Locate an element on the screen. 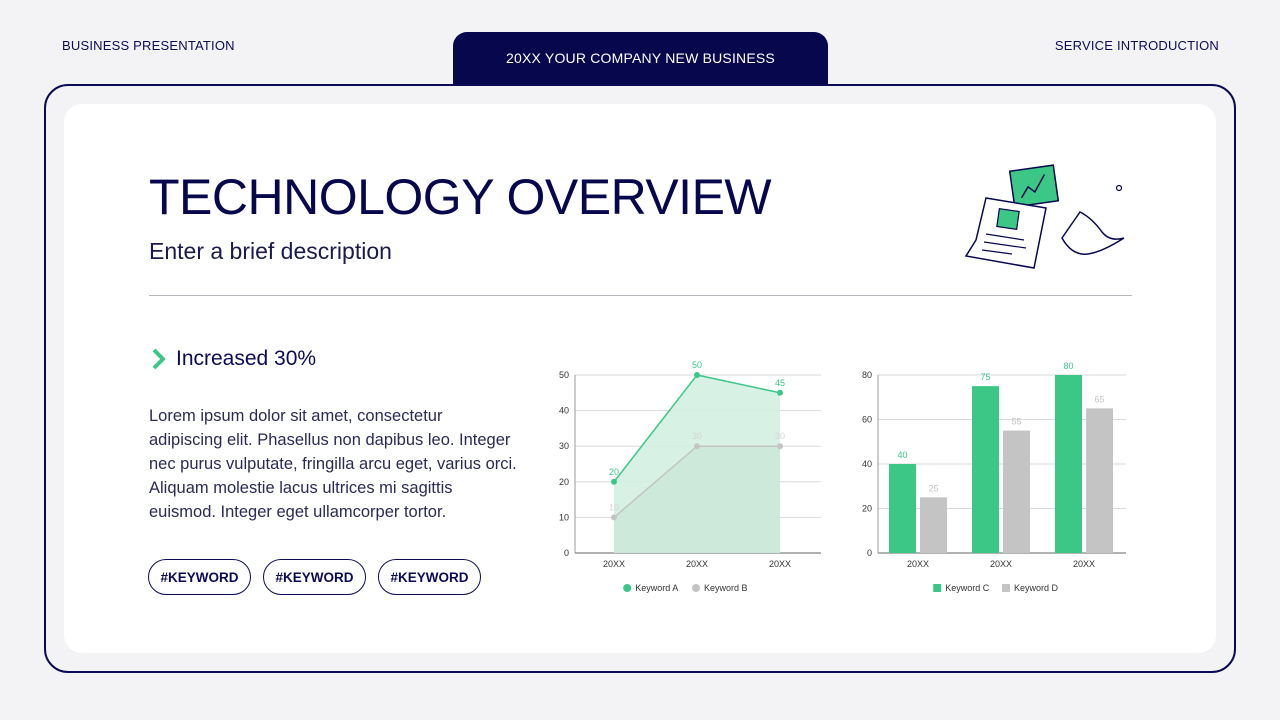 The image size is (1280, 720). bar-value-label: 75 is located at coordinates (985, 377).